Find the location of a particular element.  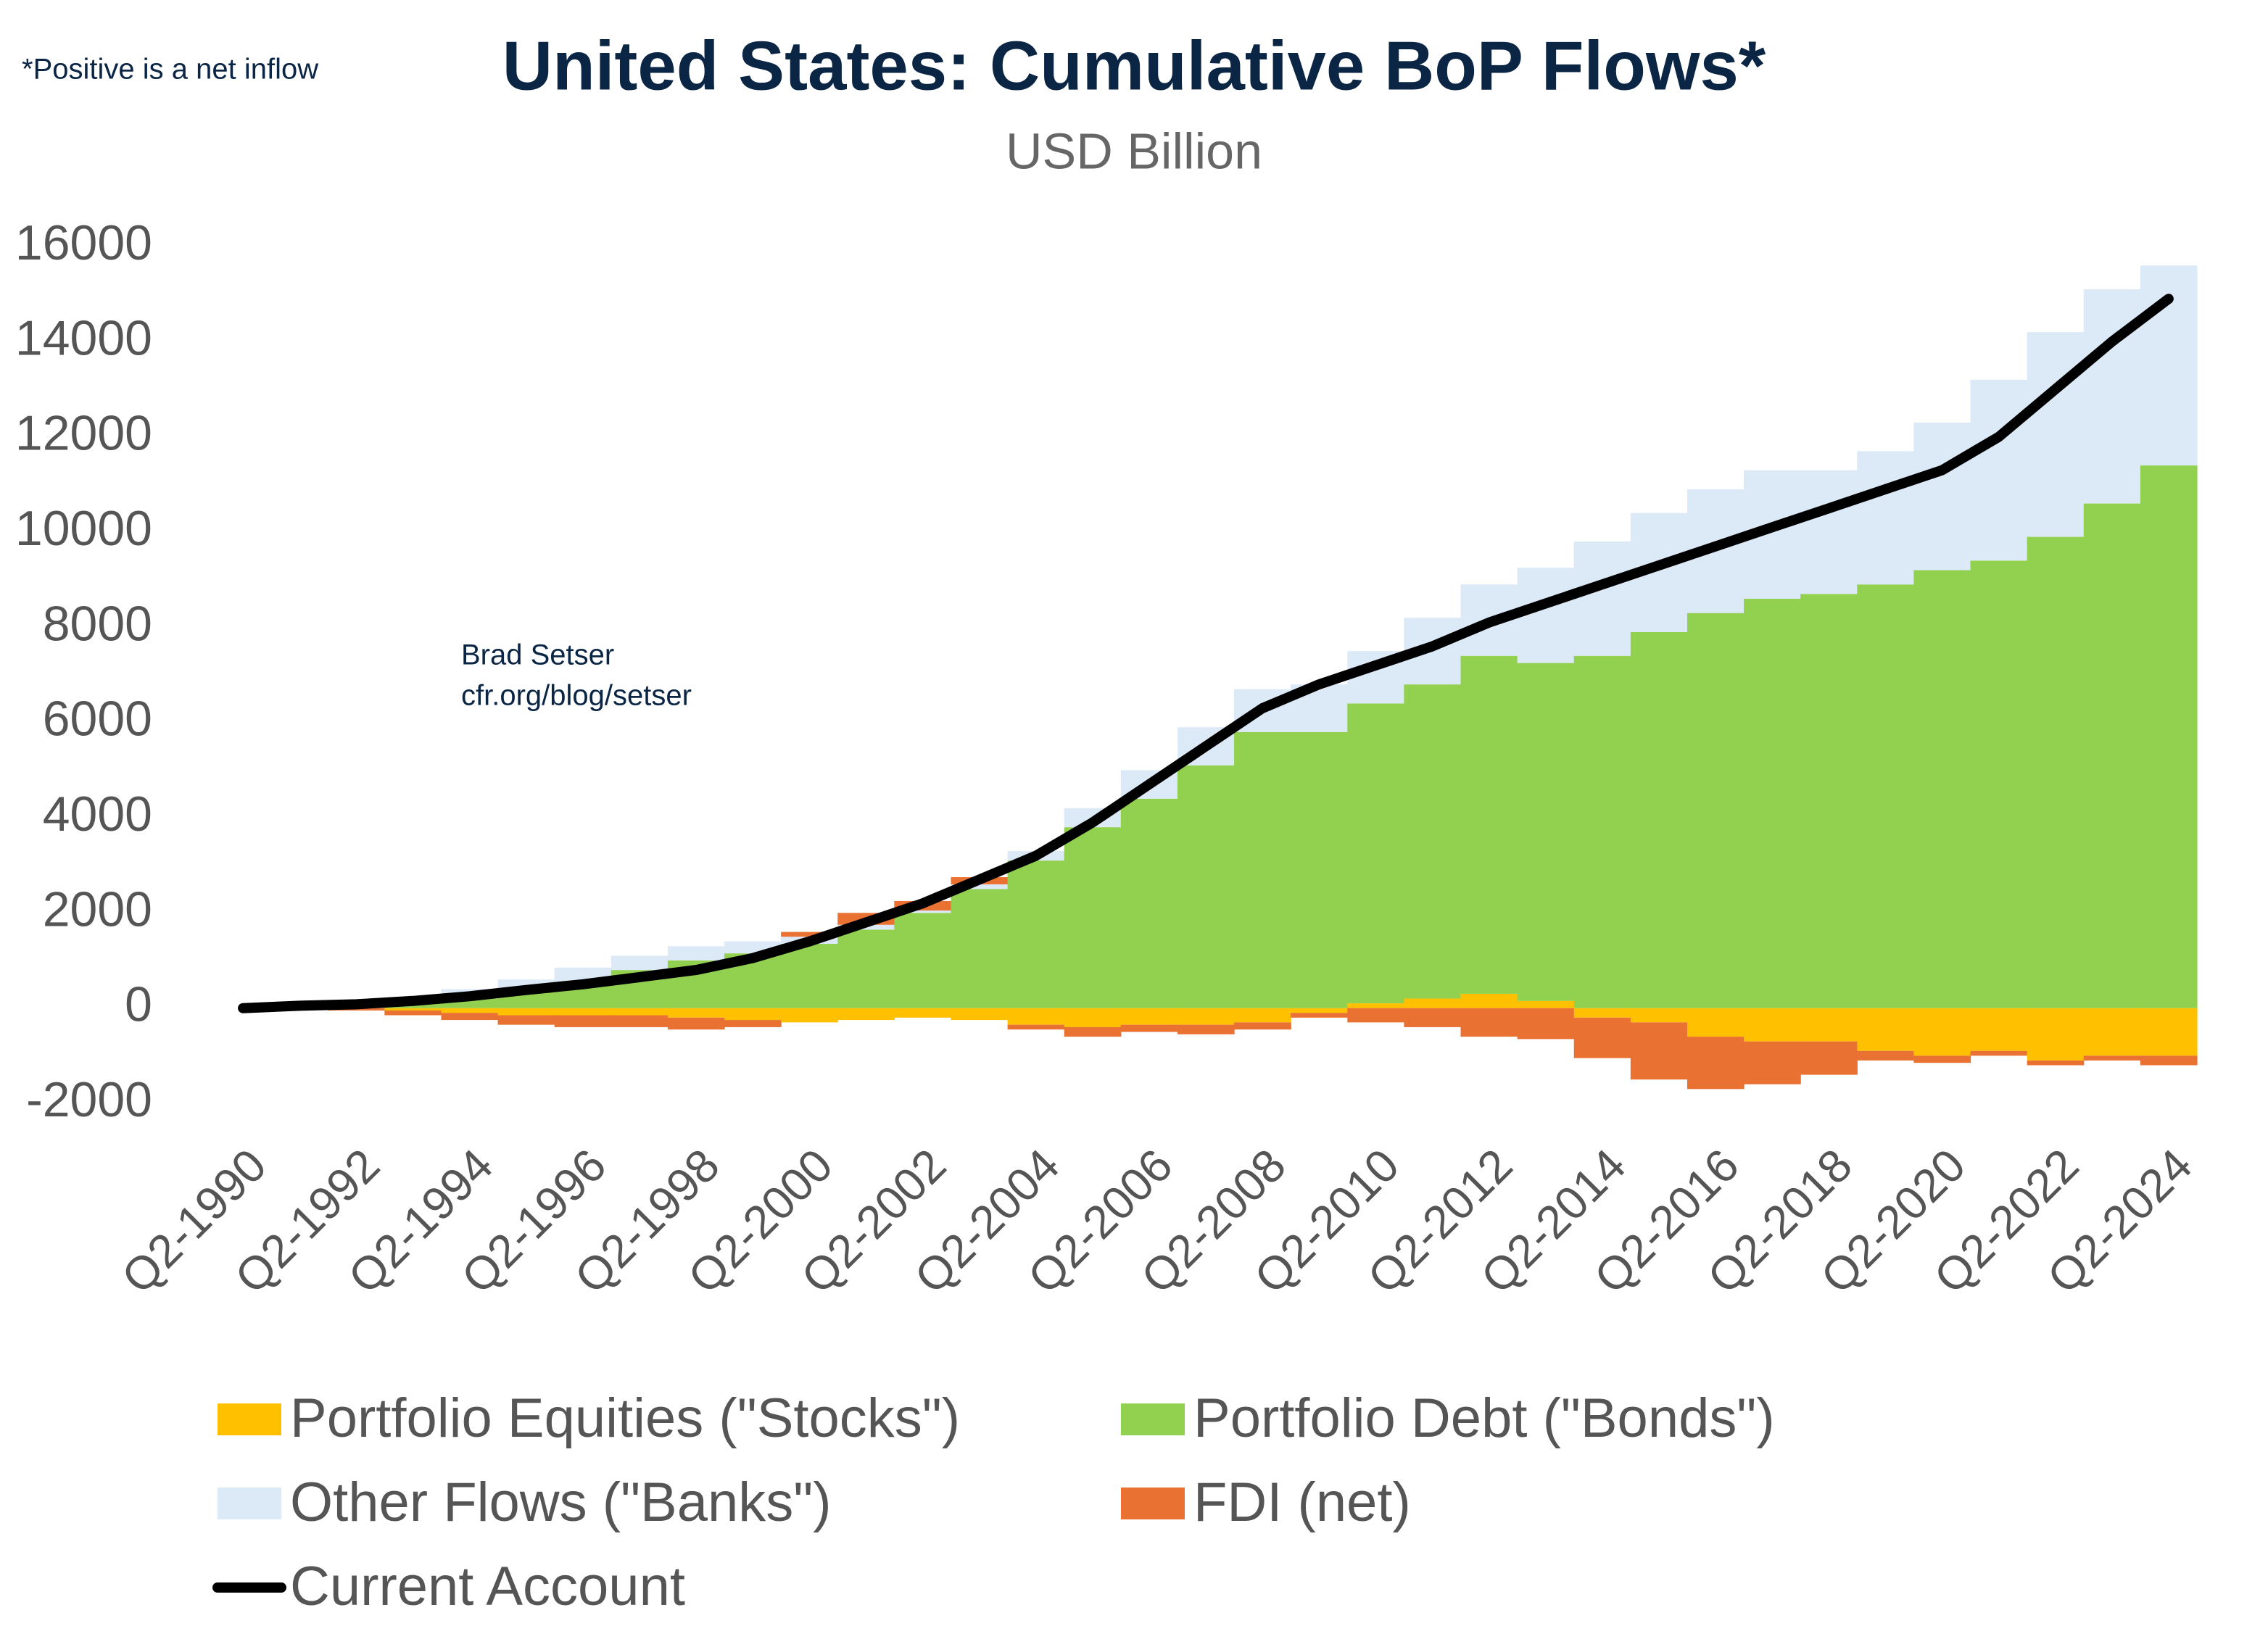

y-tick-label: 6000 is located at coordinates (97, 719).